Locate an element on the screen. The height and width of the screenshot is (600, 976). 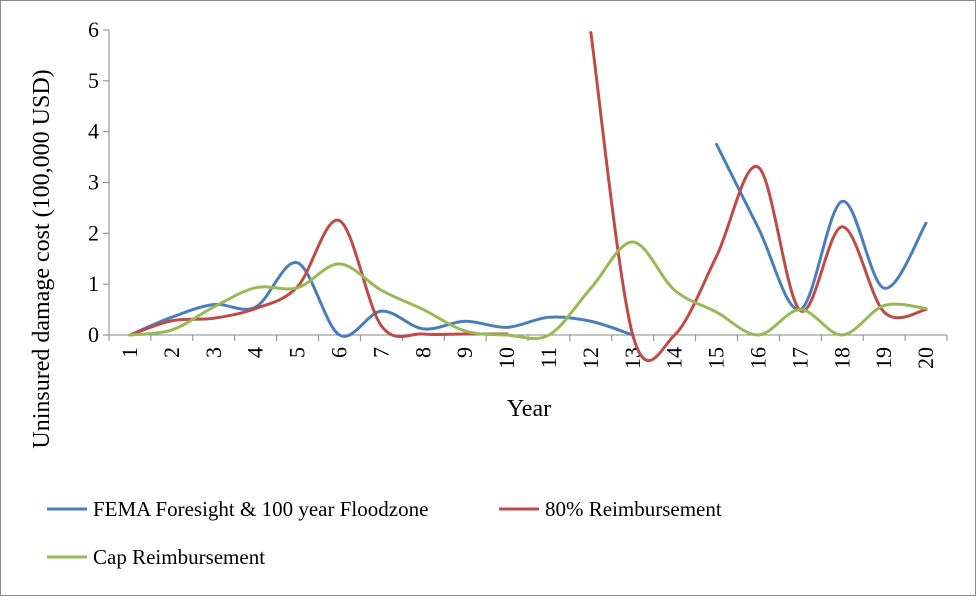
x-tick-label: 20 is located at coordinates (925, 358).